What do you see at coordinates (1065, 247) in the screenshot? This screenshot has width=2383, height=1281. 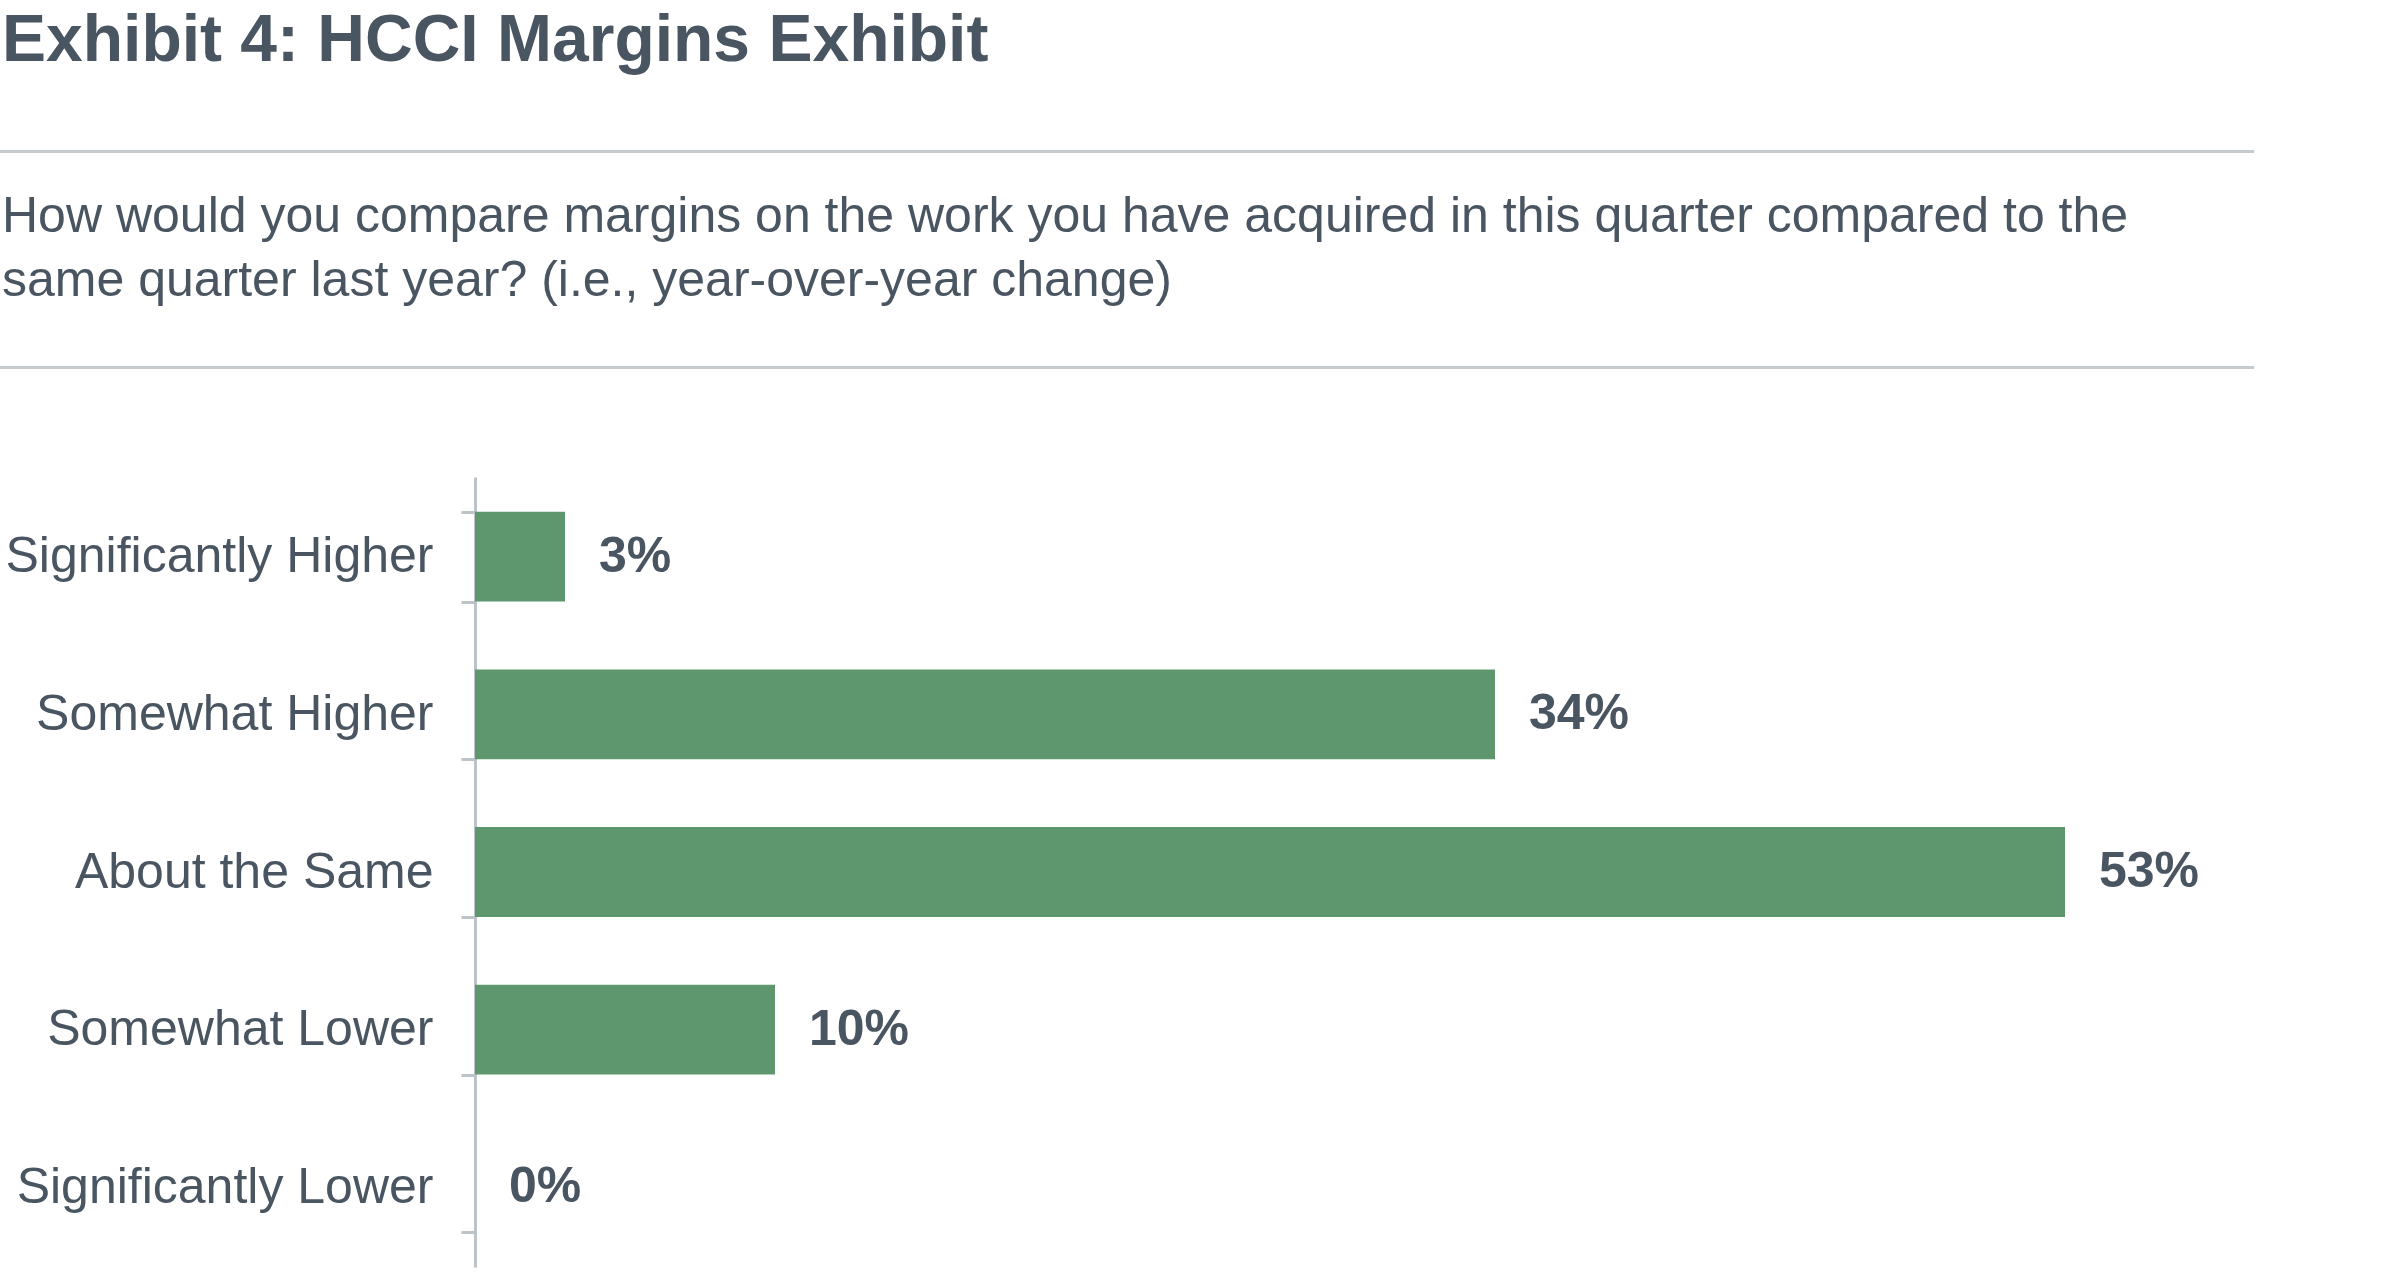 I see `chart-subtitle: How would you compare margins on the work you have acquired in this quarter compared to the same quarter last year? (i.e., year-over-year change)` at bounding box center [1065, 247].